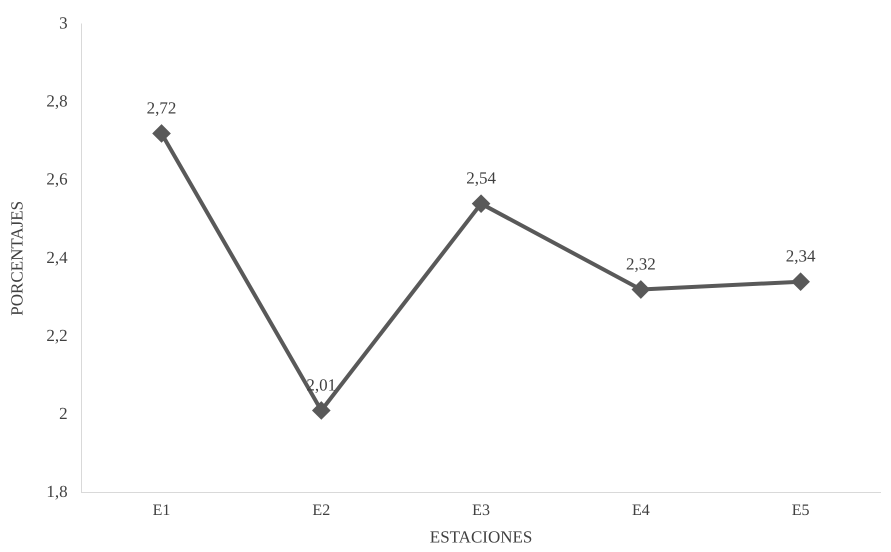 The width and height of the screenshot is (891, 552). What do you see at coordinates (801, 256) in the screenshot?
I see `data-label: 2,34` at bounding box center [801, 256].